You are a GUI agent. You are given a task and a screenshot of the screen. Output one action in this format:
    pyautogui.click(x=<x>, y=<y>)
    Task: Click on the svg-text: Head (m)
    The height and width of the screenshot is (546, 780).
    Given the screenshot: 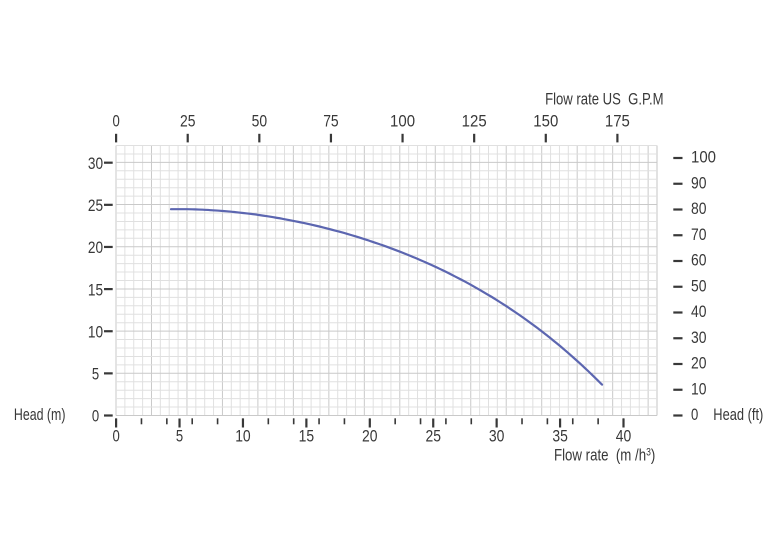 What is the action you would take?
    pyautogui.click(x=40, y=414)
    